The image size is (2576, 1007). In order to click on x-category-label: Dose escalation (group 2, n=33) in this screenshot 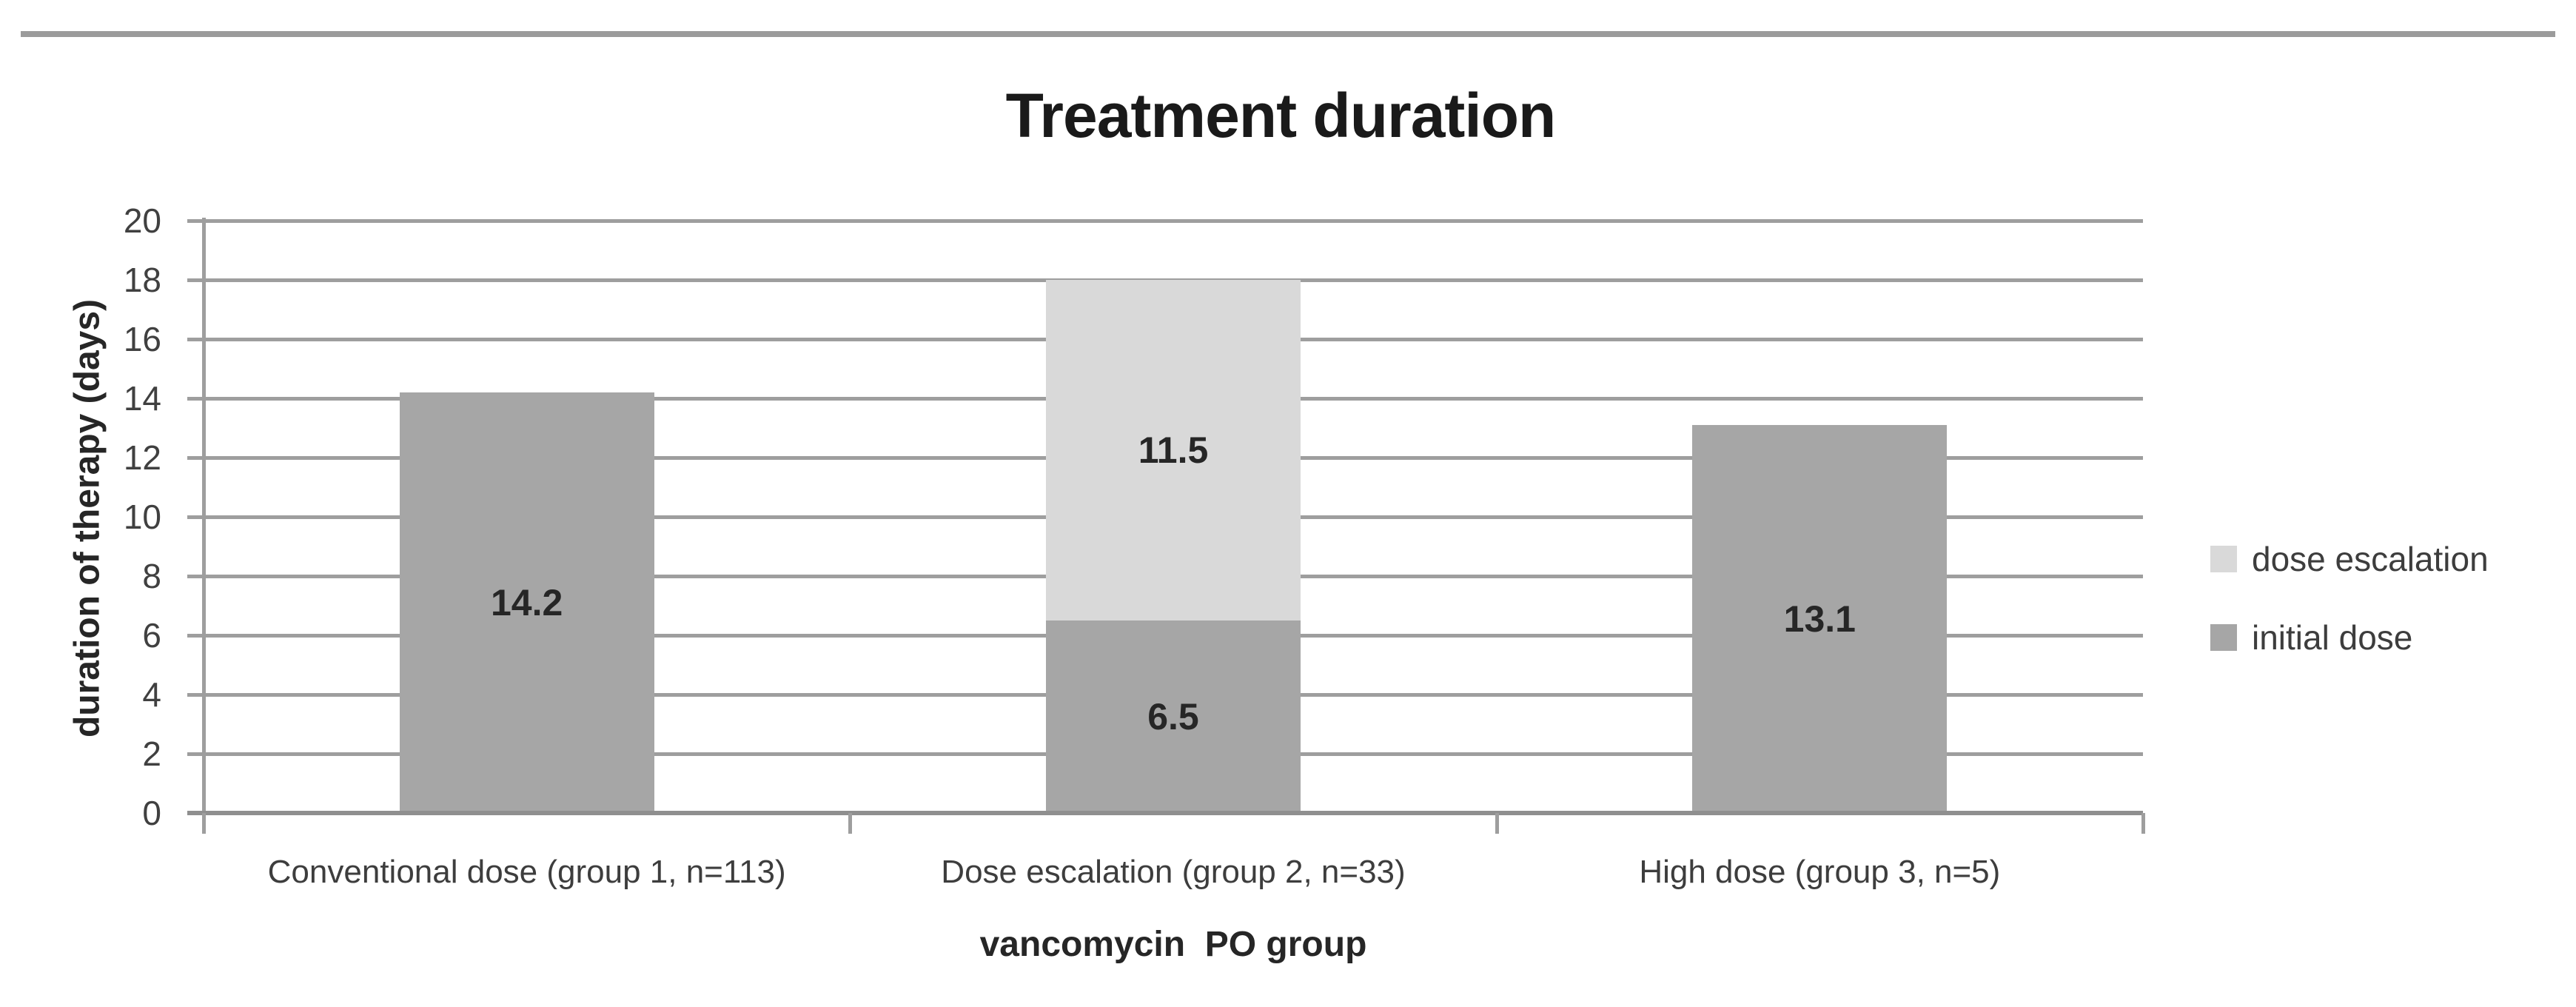, I will do `click(1173, 872)`.